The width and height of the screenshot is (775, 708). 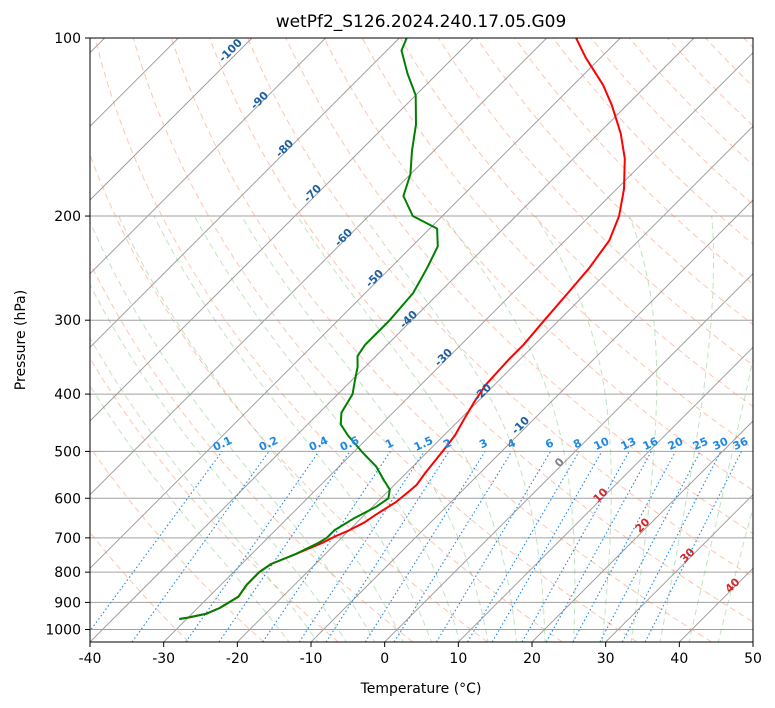 I want to click on y-tick-label: 700, so click(x=67, y=539).